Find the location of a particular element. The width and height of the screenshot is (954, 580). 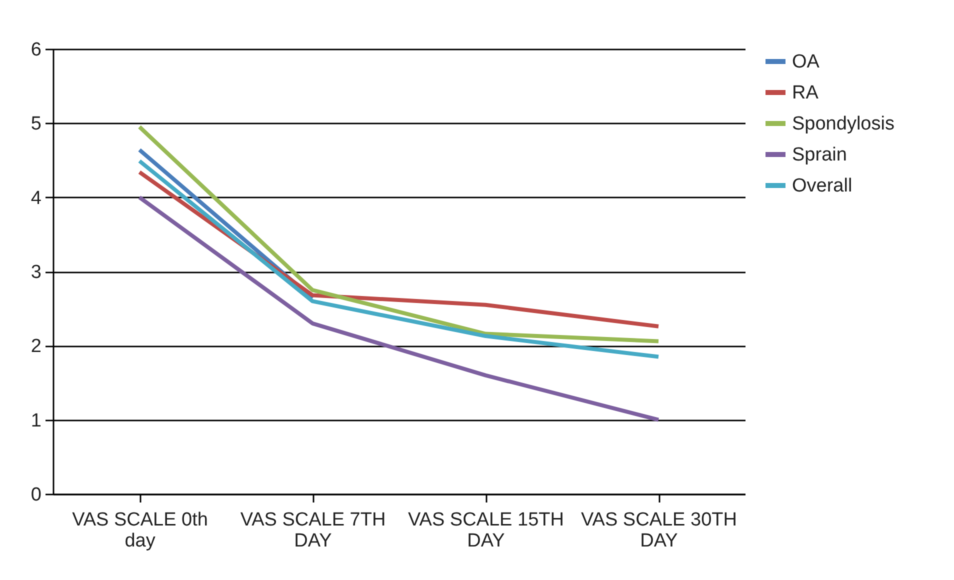

x-tick-label: VAS SCALE 7TH DAY is located at coordinates (313, 531).